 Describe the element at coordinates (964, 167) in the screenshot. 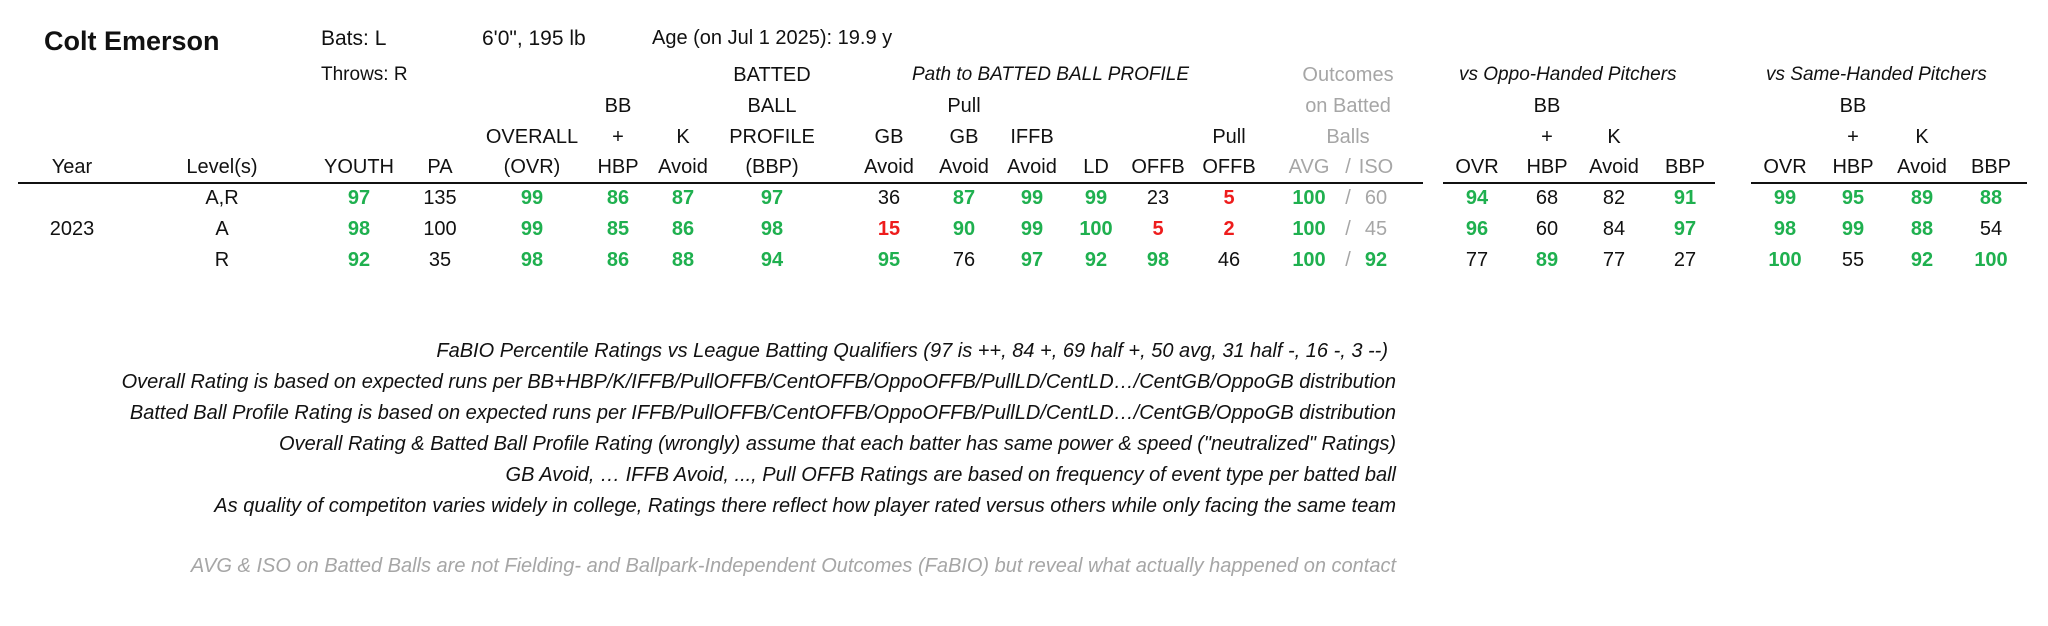

I see `col-pullgb-3: Avoid` at that location.